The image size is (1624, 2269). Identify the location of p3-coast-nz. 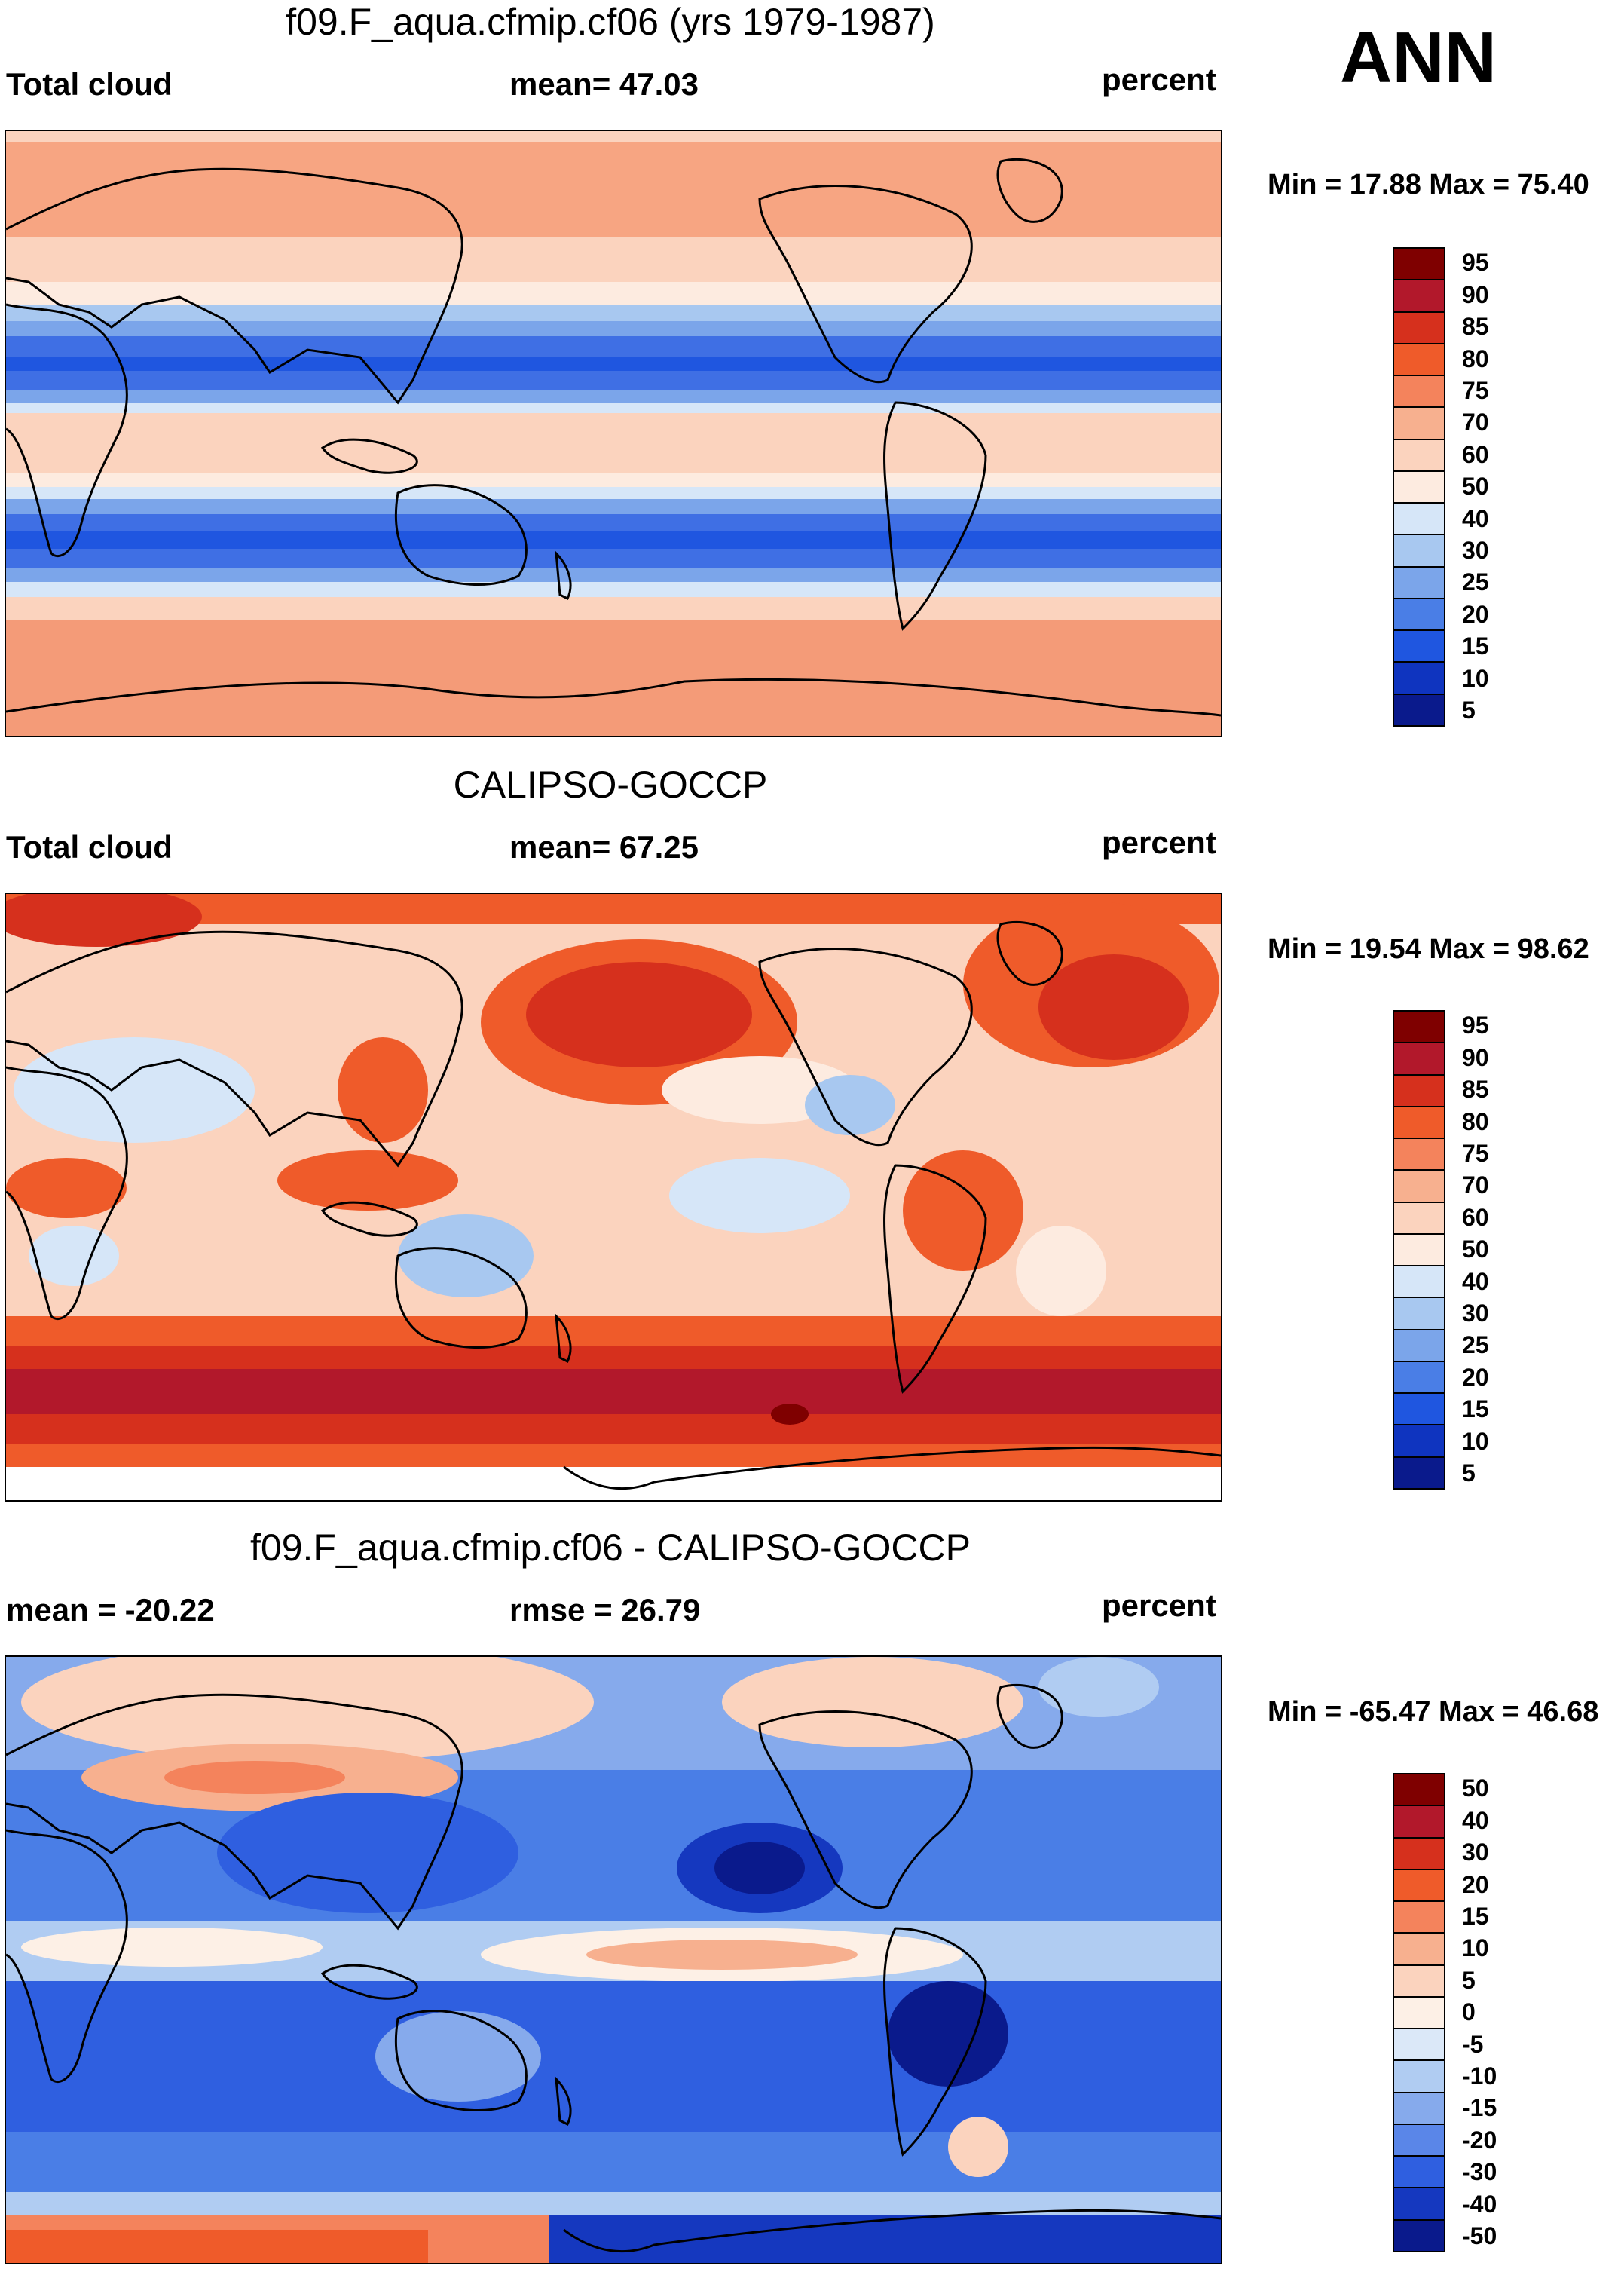
(563, 2101).